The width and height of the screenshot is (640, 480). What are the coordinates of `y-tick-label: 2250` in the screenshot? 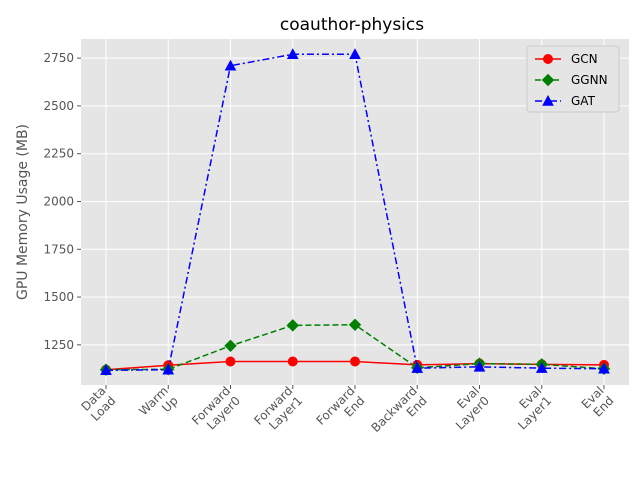 It's located at (58, 154).